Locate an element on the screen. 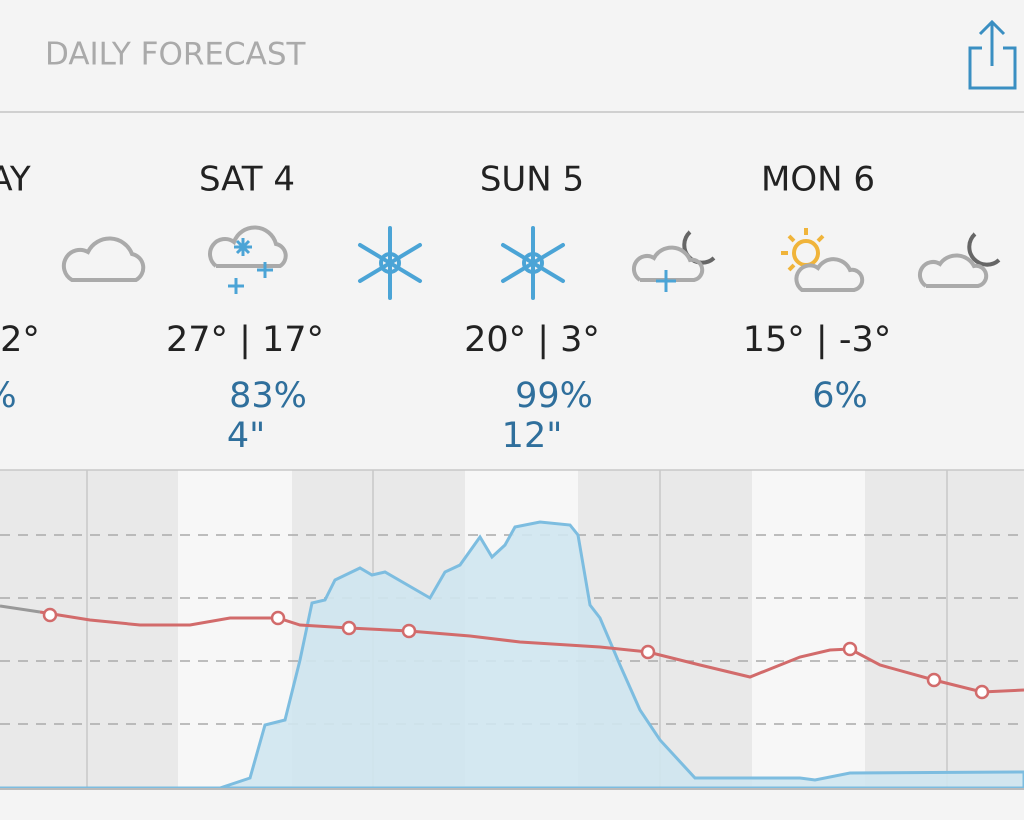 This screenshot has height=820, width=1024. snow-amount: 4" is located at coordinates (246, 436).